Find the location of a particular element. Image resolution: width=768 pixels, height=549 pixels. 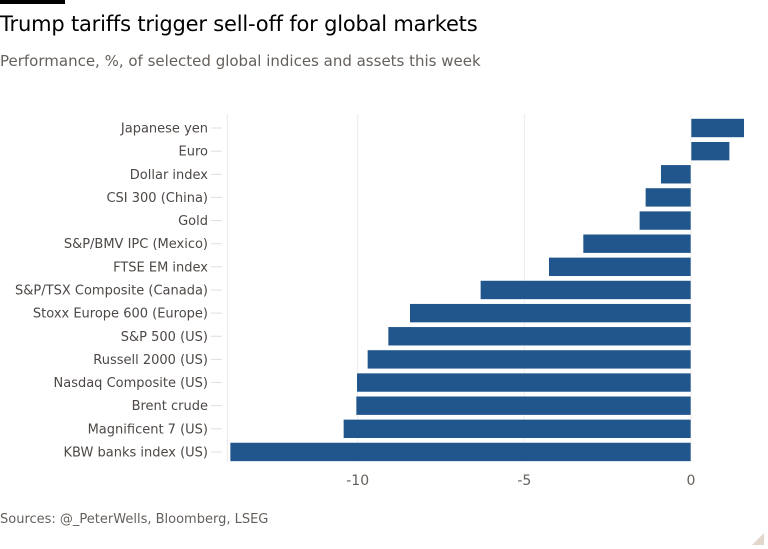

category-label: Japanese yen is located at coordinates (164, 129).